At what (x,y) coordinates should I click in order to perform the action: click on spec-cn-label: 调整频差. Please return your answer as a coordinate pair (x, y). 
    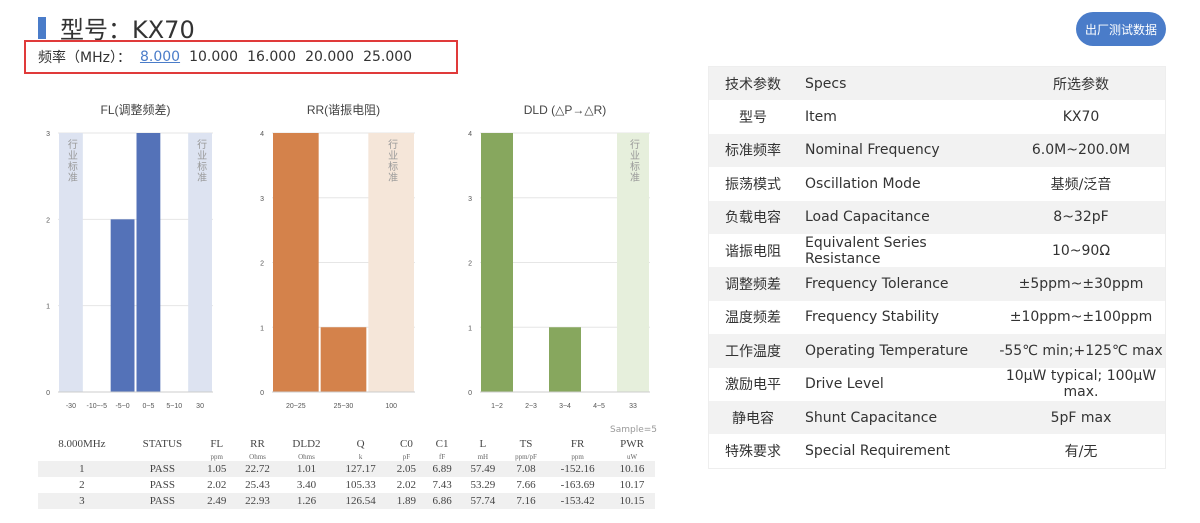
    Looking at the image, I should click on (753, 285).